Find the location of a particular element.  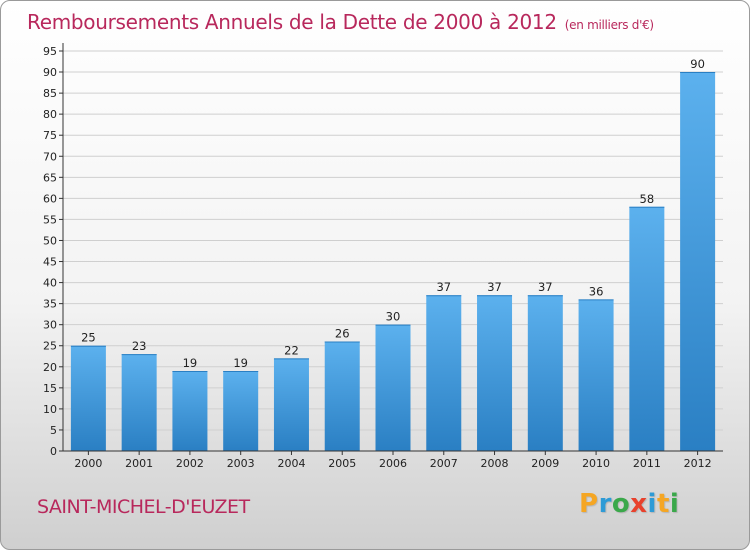

logo-letter: t is located at coordinates (663, 504).